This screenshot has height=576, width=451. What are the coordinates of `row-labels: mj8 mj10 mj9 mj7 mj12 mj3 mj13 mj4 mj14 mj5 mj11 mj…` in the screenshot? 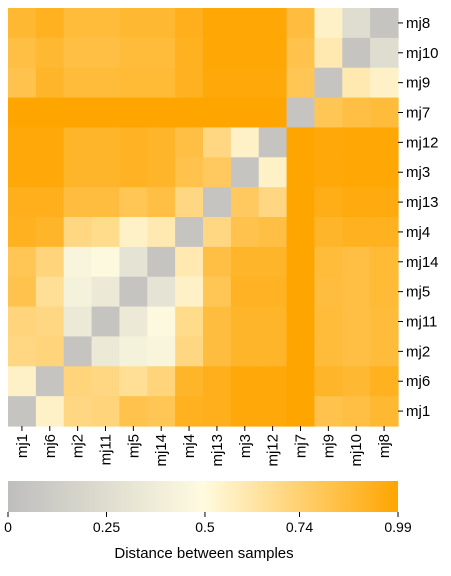 It's located at (418, 217).